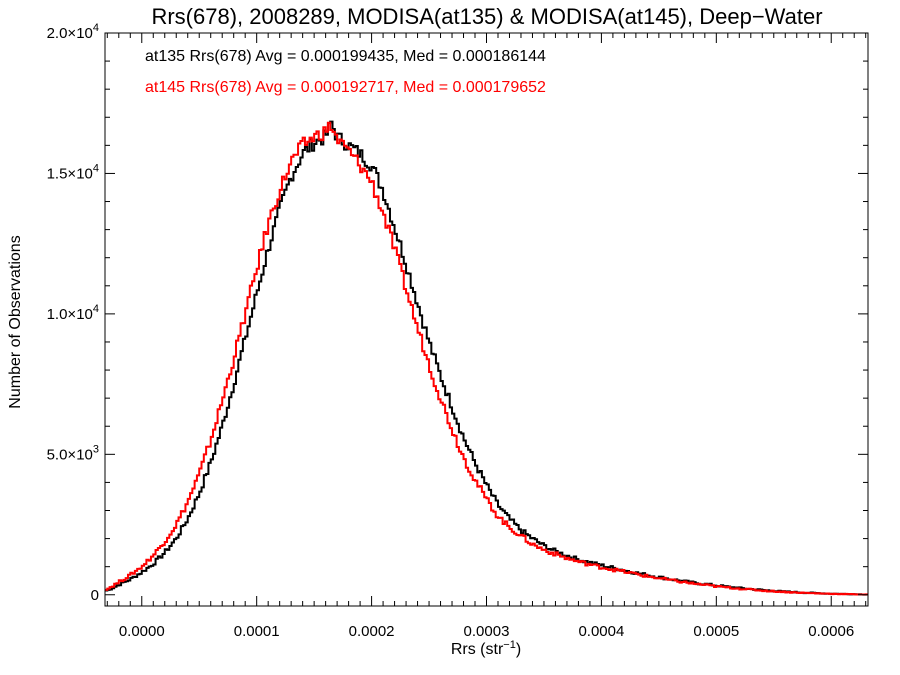 The height and width of the screenshot is (675, 900). I want to click on y-tick-label: 0, so click(95, 595).